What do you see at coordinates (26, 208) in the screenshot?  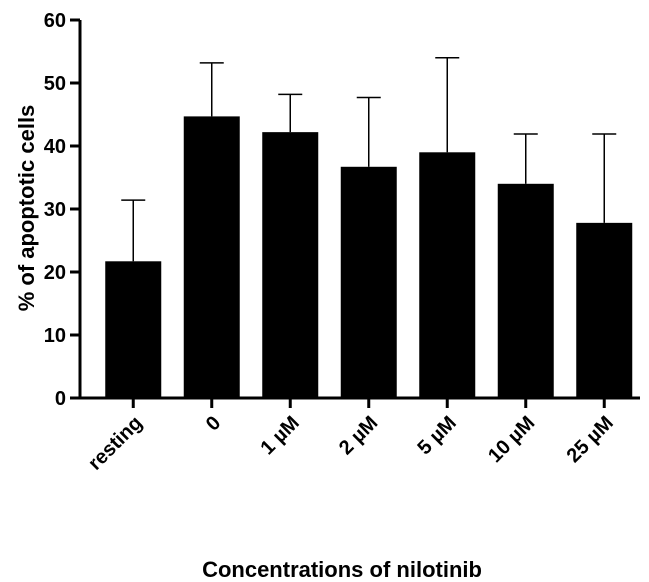 I see `y-axis-title: % of apoptotic cells` at bounding box center [26, 208].